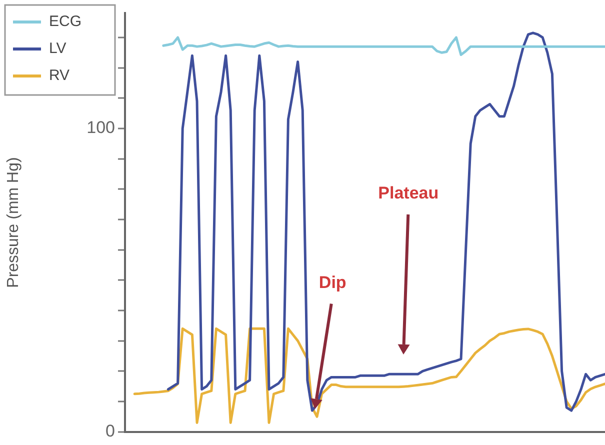 The width and height of the screenshot is (605, 445). I want to click on y-tick-label: 0, so click(110, 430).